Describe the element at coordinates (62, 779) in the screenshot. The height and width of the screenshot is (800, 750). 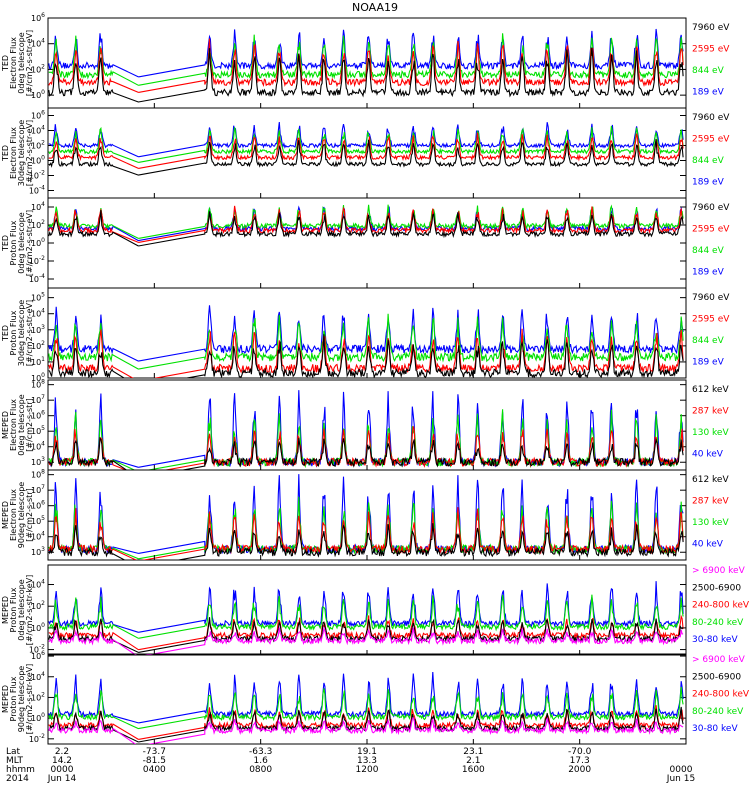
I see `x-tick-label: Jun 14` at that location.